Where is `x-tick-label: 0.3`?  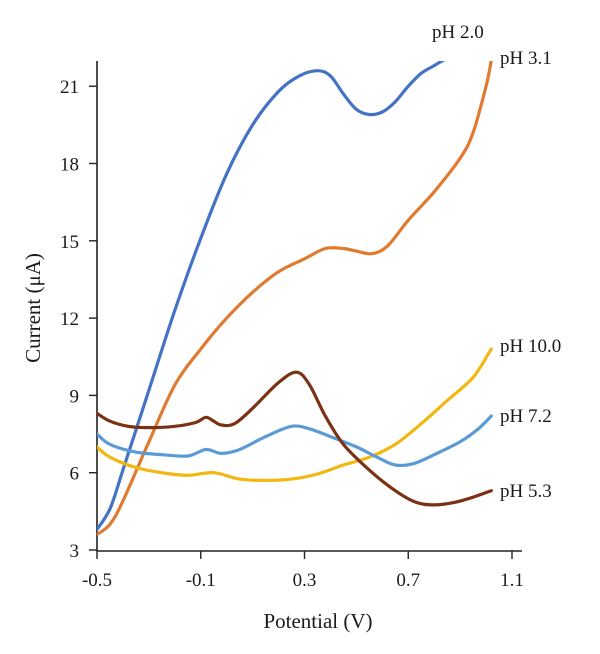 x-tick-label: 0.3 is located at coordinates (305, 580).